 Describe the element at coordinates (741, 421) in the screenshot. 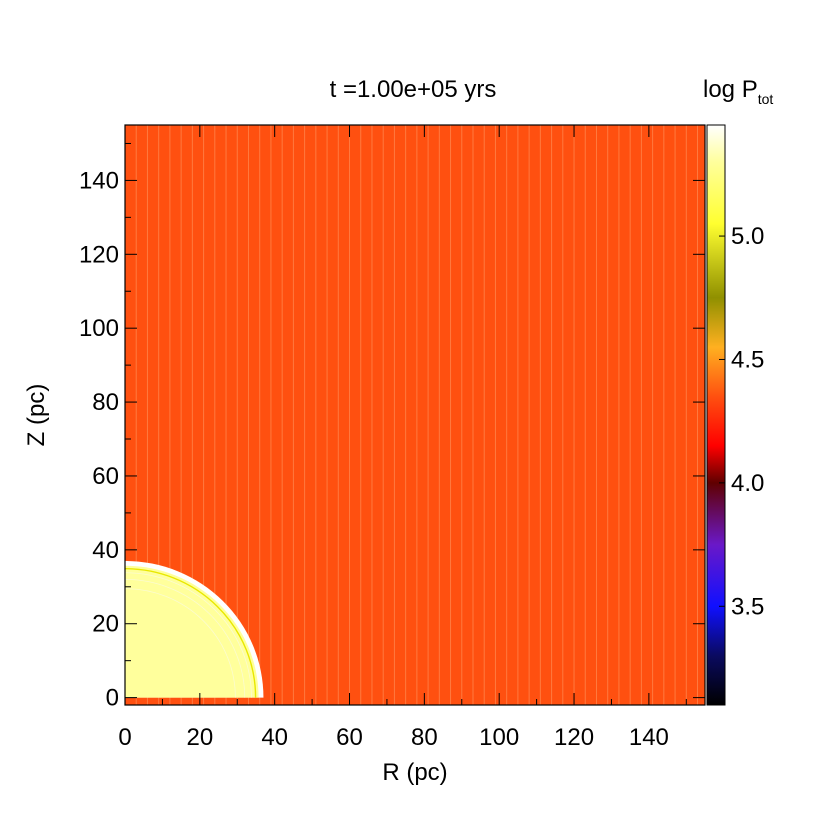

I see `colorbar-ticks: 3.5 4.0 4.5 5.0` at that location.